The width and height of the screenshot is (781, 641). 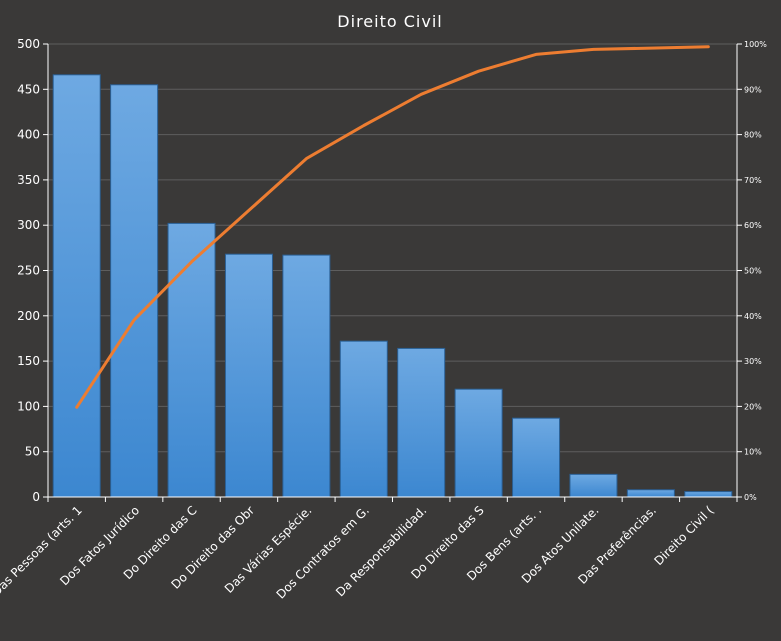 I want to click on right-tick-label: 20%, so click(x=753, y=406).